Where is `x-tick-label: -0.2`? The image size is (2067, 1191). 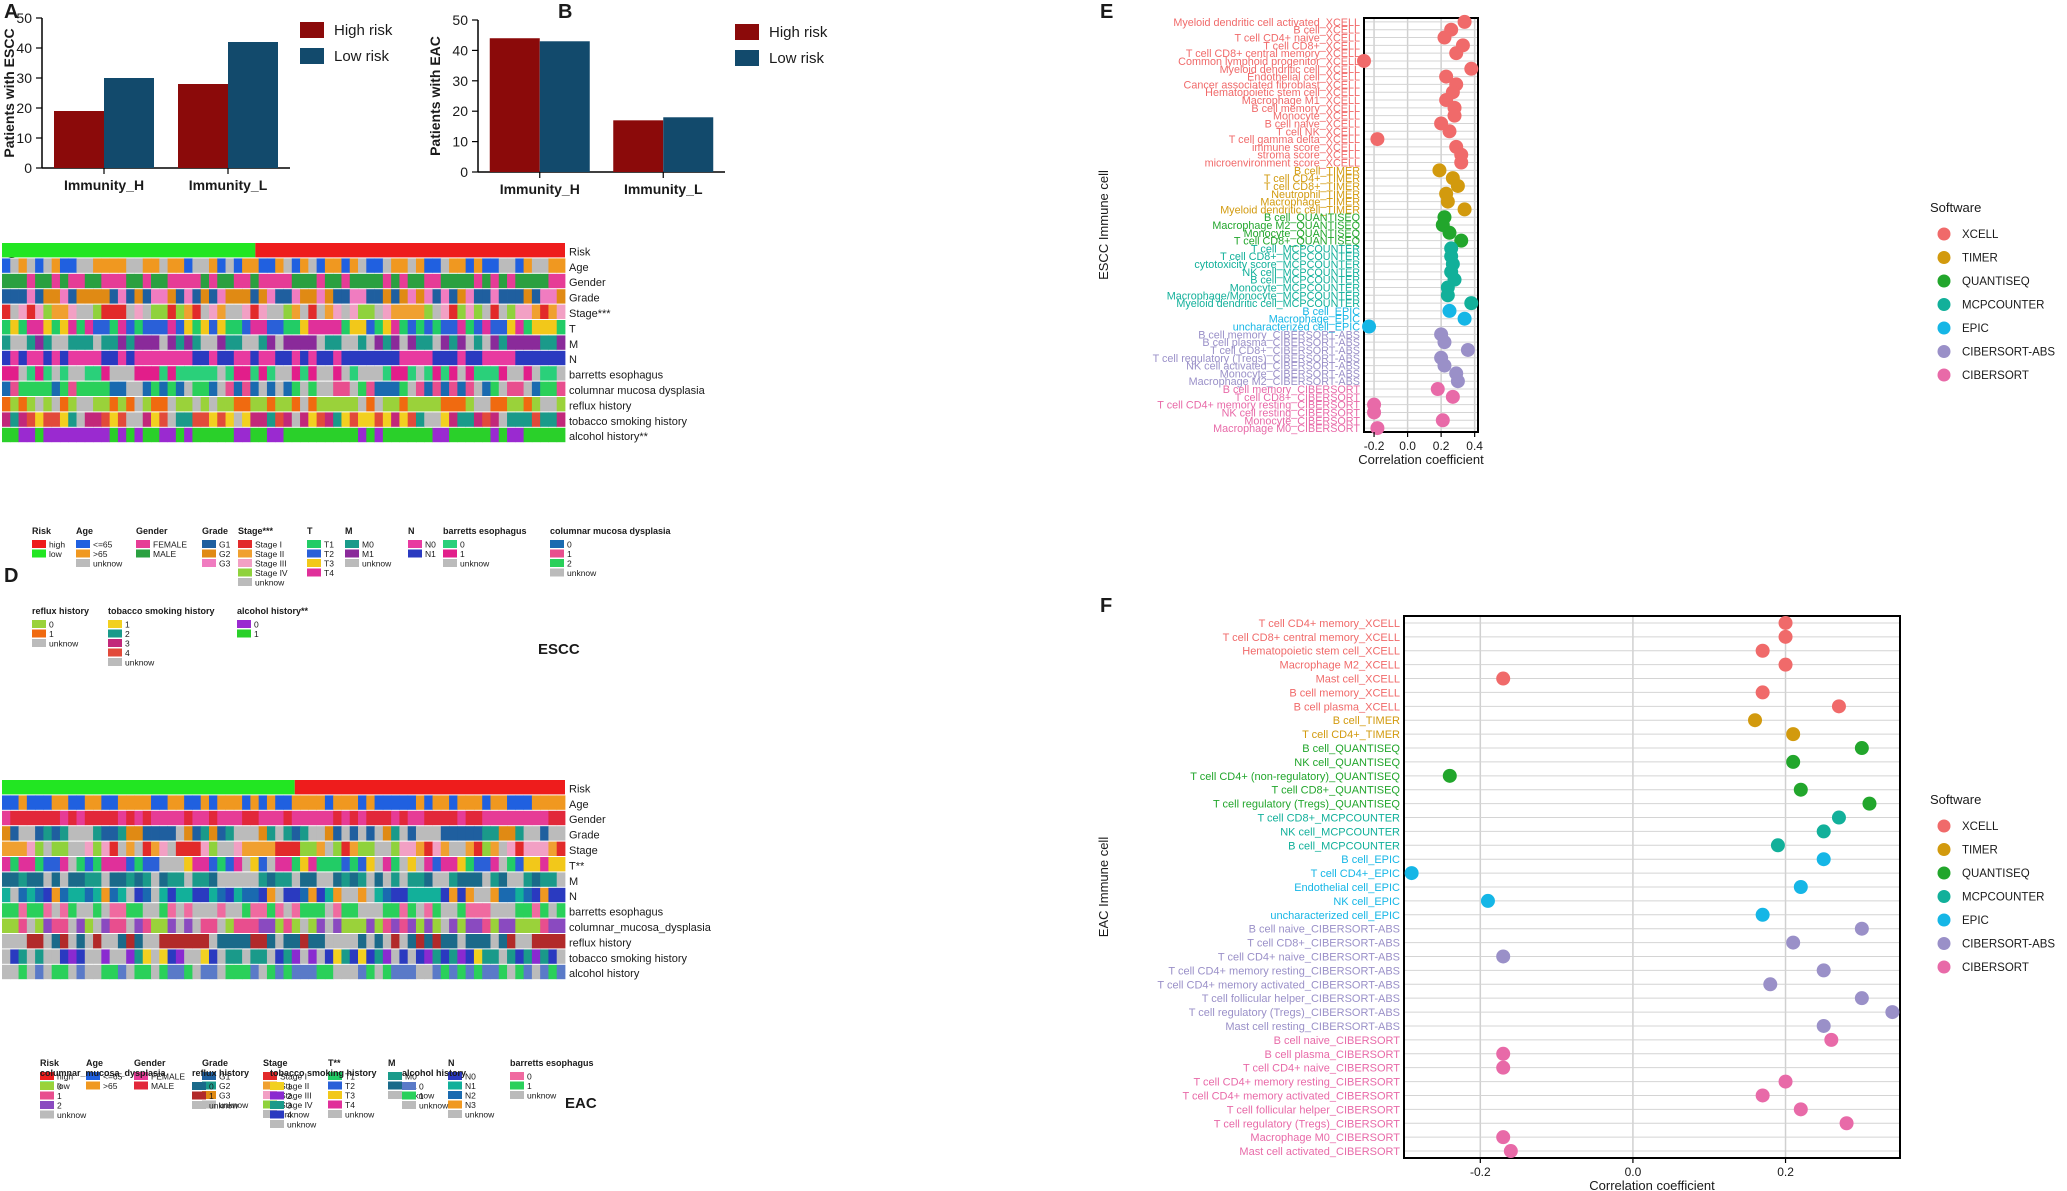
x-tick-label: -0.2 is located at coordinates (1374, 446).